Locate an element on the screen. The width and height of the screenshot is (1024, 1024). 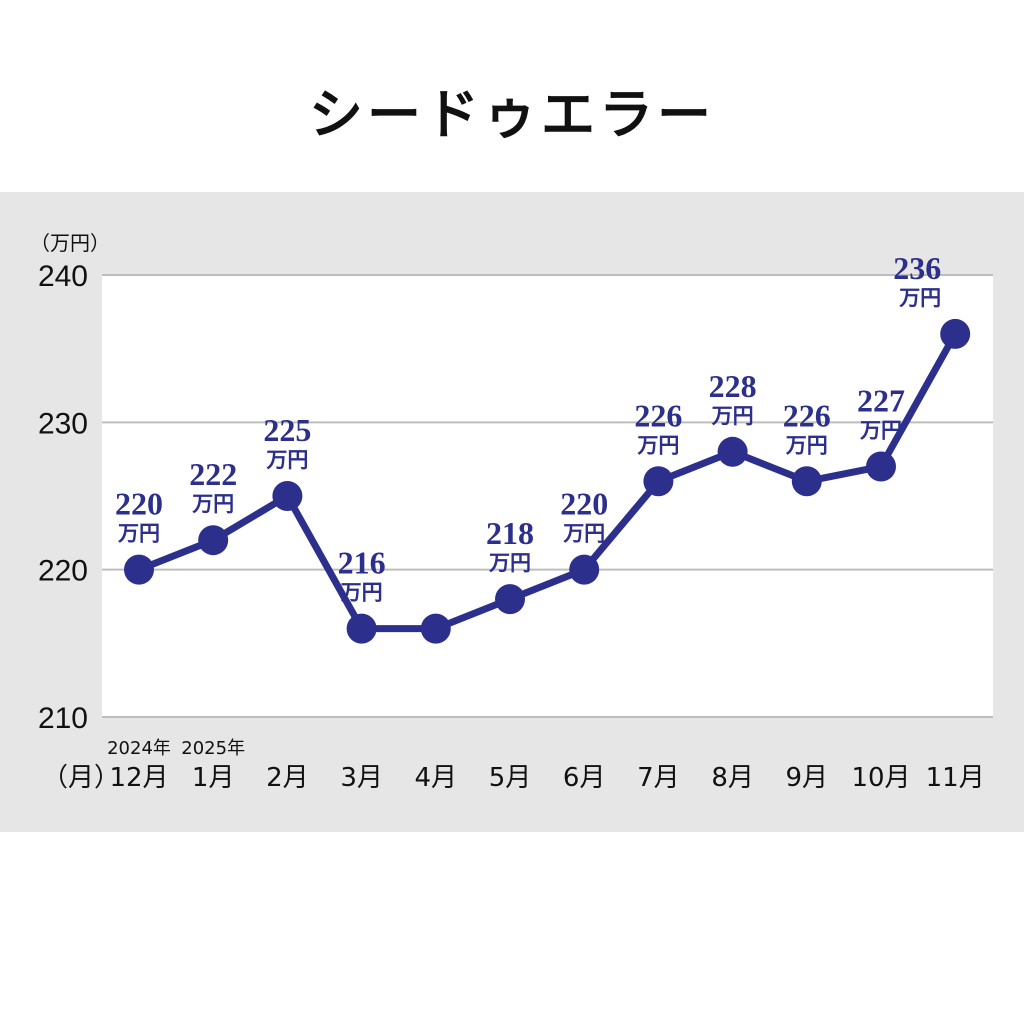
x-tick-label: 7月 is located at coordinates (658, 778).